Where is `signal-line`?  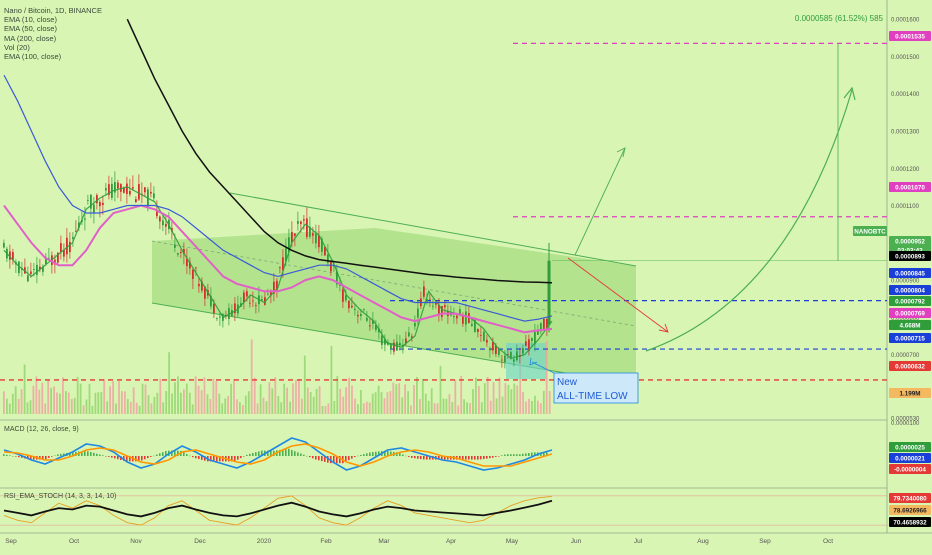 signal-line is located at coordinates (278, 455).